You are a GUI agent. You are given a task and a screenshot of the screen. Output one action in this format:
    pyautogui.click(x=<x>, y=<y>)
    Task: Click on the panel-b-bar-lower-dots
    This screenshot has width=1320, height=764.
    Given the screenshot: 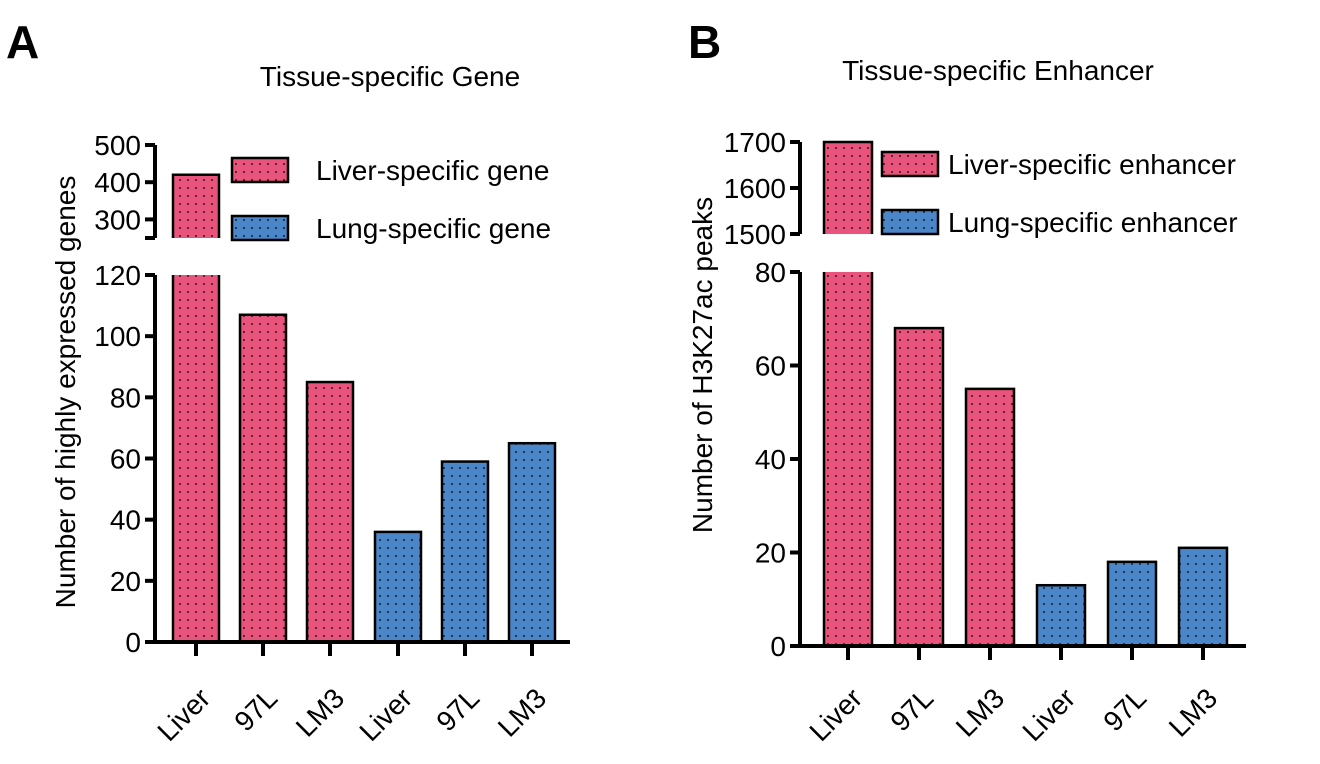 What is the action you would take?
    pyautogui.click(x=848, y=459)
    